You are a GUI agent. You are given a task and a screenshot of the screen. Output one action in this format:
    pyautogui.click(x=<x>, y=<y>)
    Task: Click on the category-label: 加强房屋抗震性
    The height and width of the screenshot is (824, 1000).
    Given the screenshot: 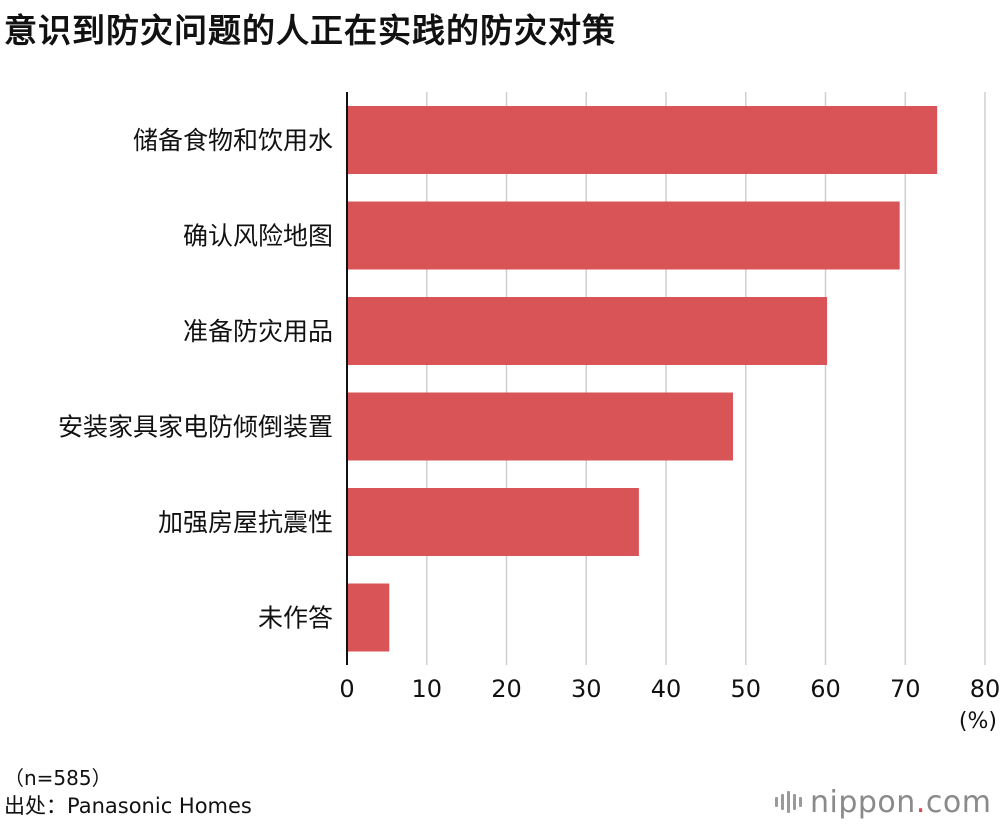 What is the action you would take?
    pyautogui.click(x=245, y=522)
    